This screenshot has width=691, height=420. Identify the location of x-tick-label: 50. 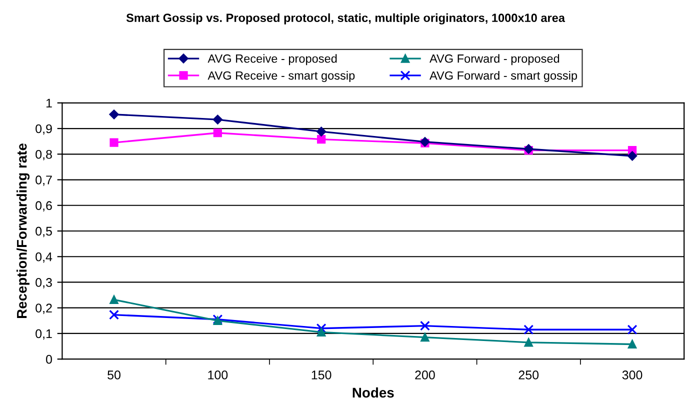
(114, 375).